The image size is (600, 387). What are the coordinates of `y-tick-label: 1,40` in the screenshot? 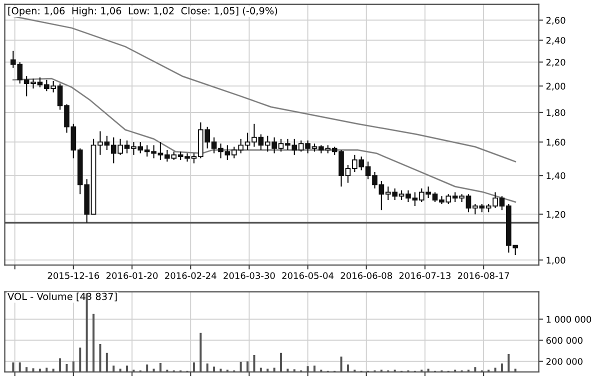 It's located at (556, 176).